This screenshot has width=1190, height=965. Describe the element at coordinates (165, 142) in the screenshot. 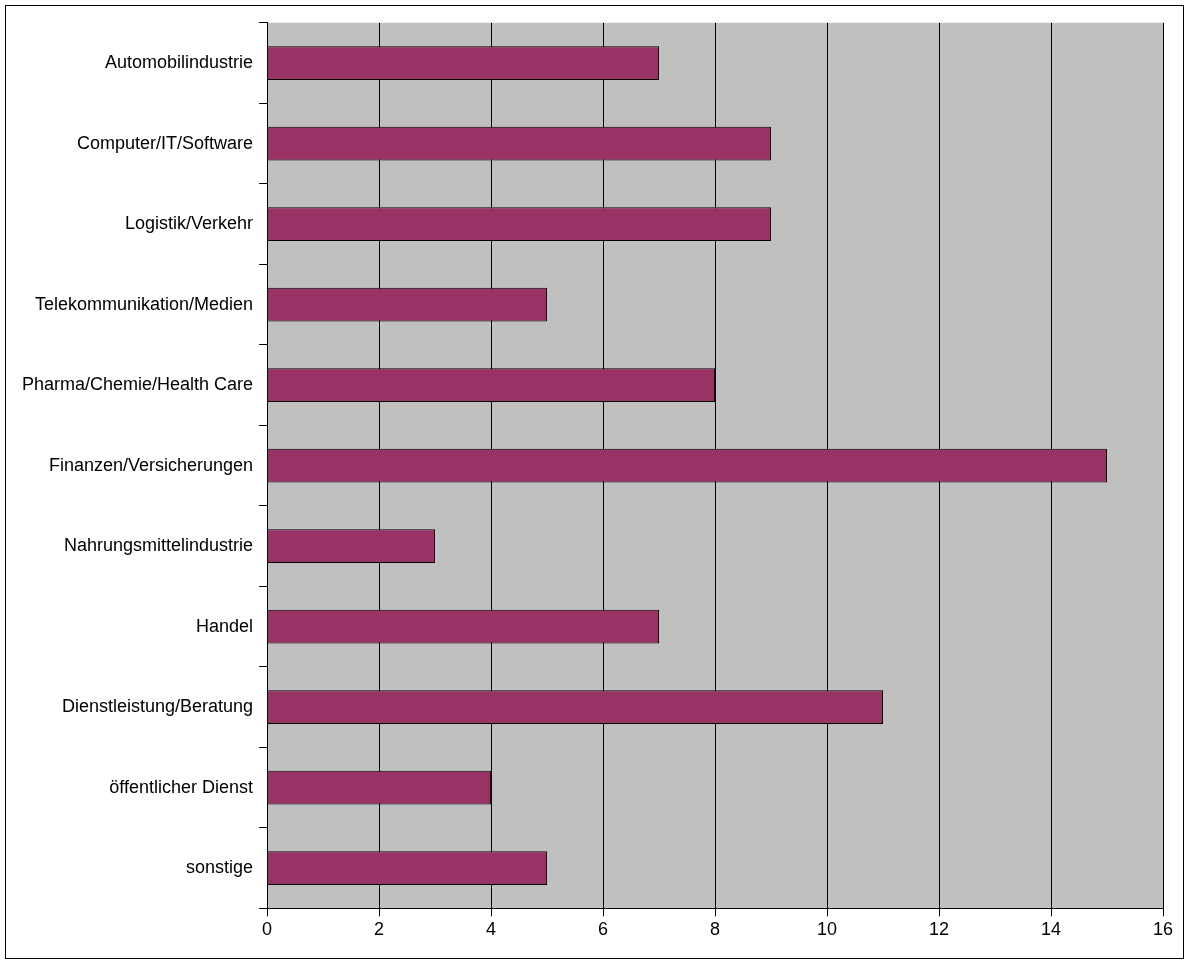

I see `y-tick-label: Computer/IT/Software` at that location.